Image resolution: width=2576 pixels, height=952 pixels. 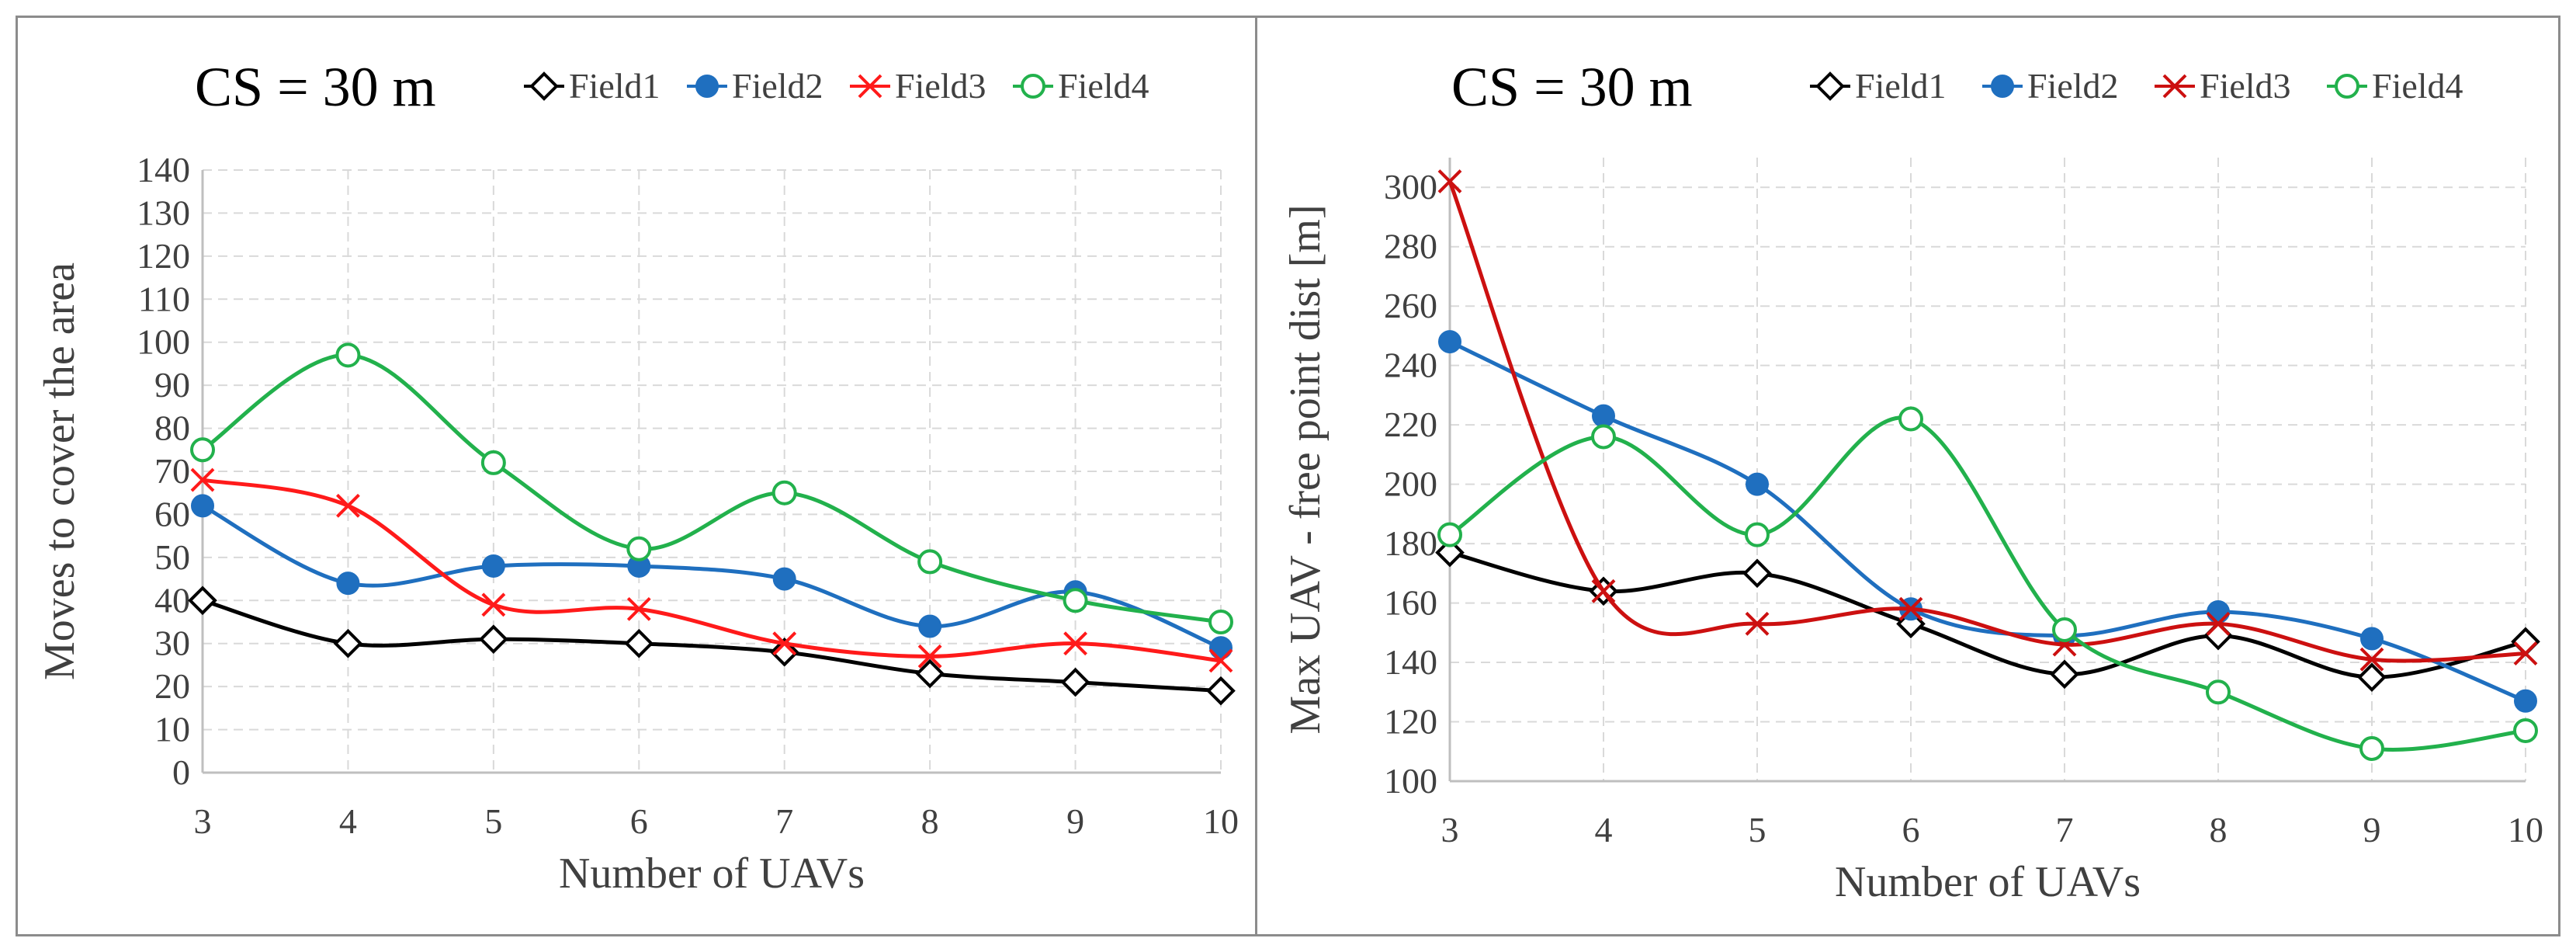 I want to click on right-legend-label: Field1, so click(x=1901, y=86).